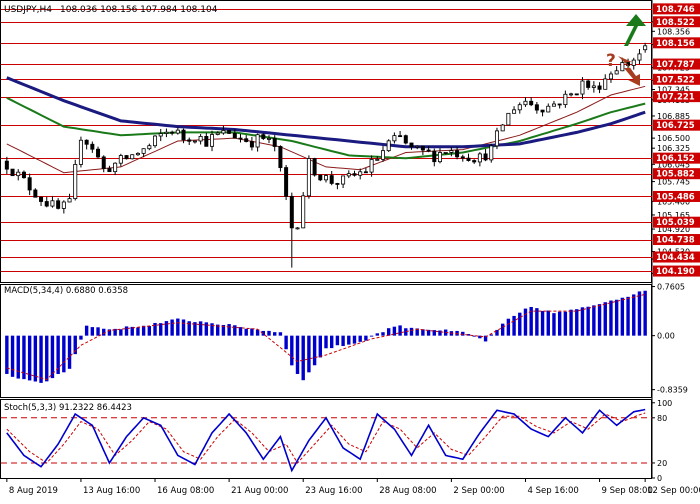  I want to click on macd-axis-label: -0.8359, so click(672, 390).